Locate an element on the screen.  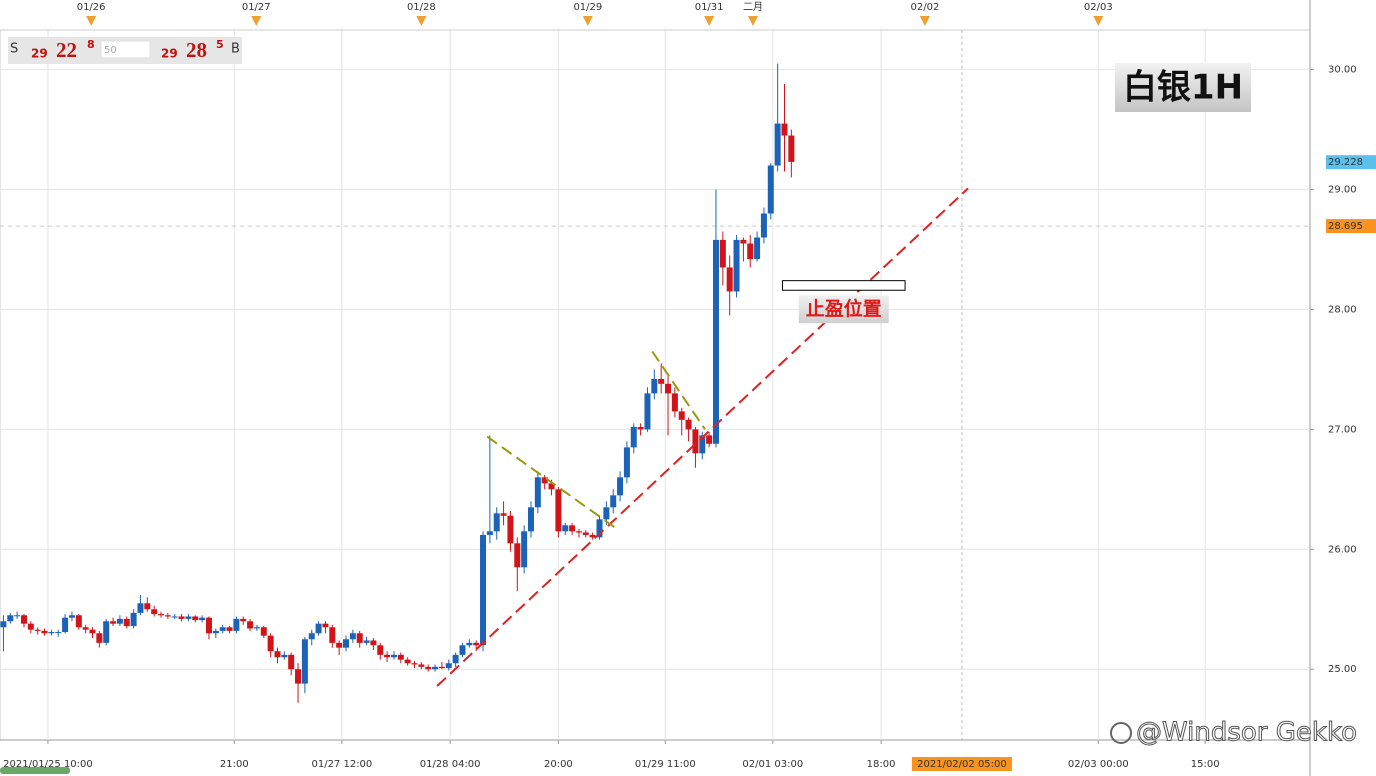
chart-title: 白银1H is located at coordinates (1183, 88).